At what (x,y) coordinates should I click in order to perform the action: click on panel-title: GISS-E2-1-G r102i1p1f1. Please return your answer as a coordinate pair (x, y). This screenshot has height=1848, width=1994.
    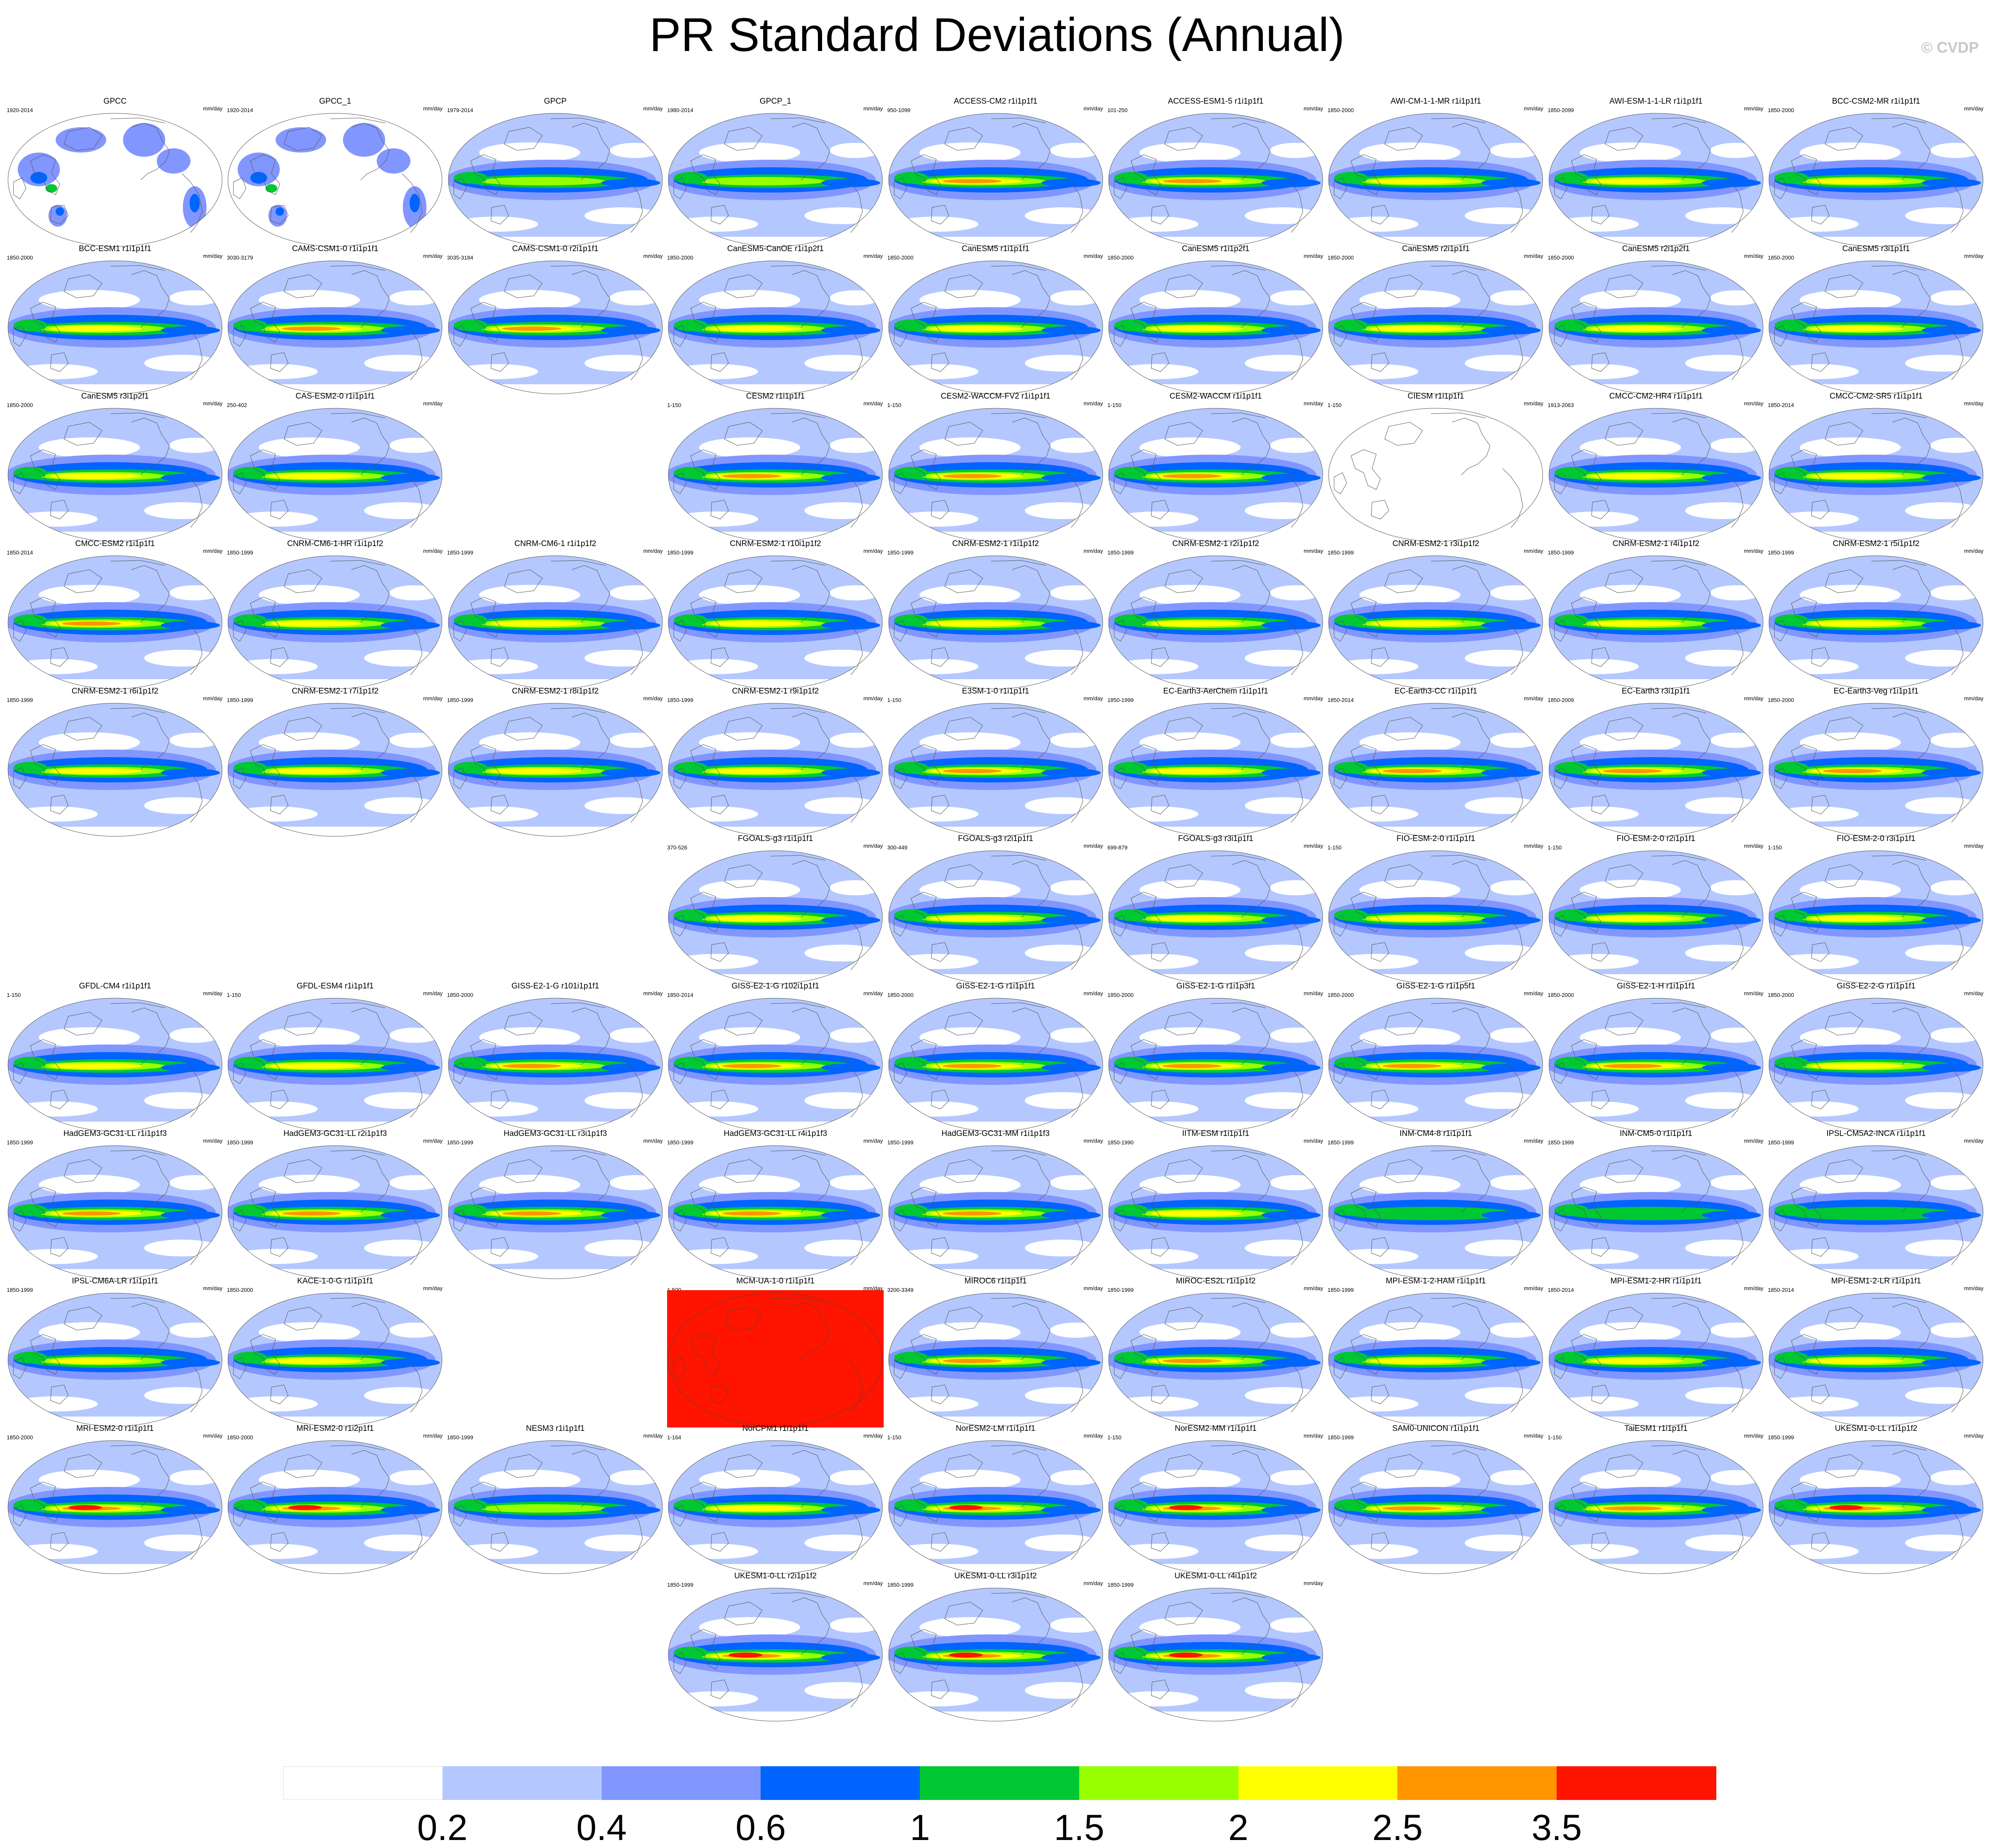
    Looking at the image, I should click on (776, 987).